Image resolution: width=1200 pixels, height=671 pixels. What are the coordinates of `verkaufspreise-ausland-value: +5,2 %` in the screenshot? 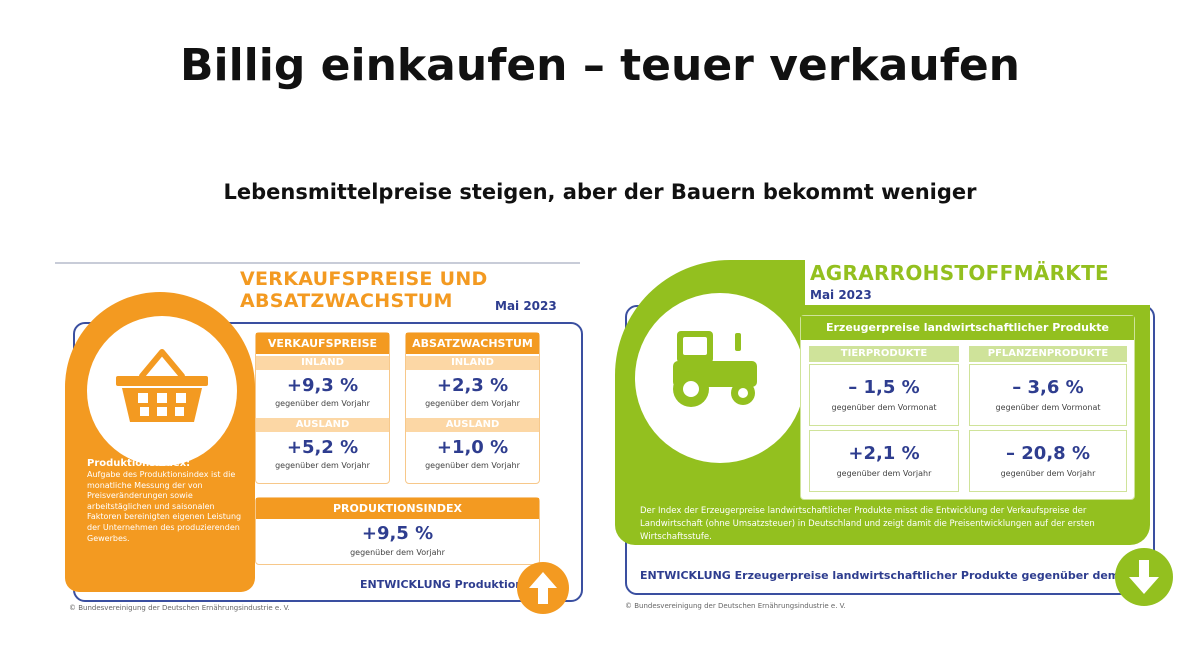 It's located at (322, 447).